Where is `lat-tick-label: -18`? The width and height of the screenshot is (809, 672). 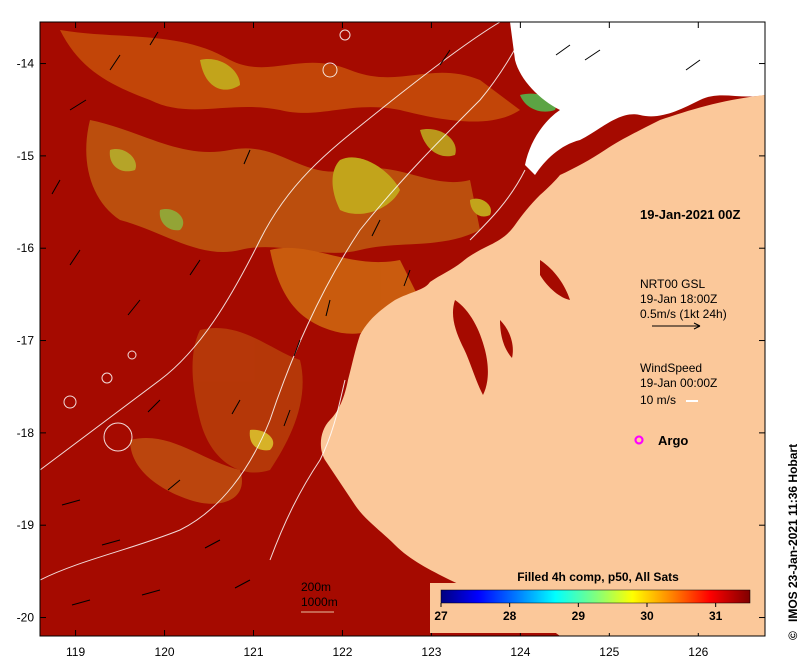
lat-tick-label: -18 is located at coordinates (26, 433).